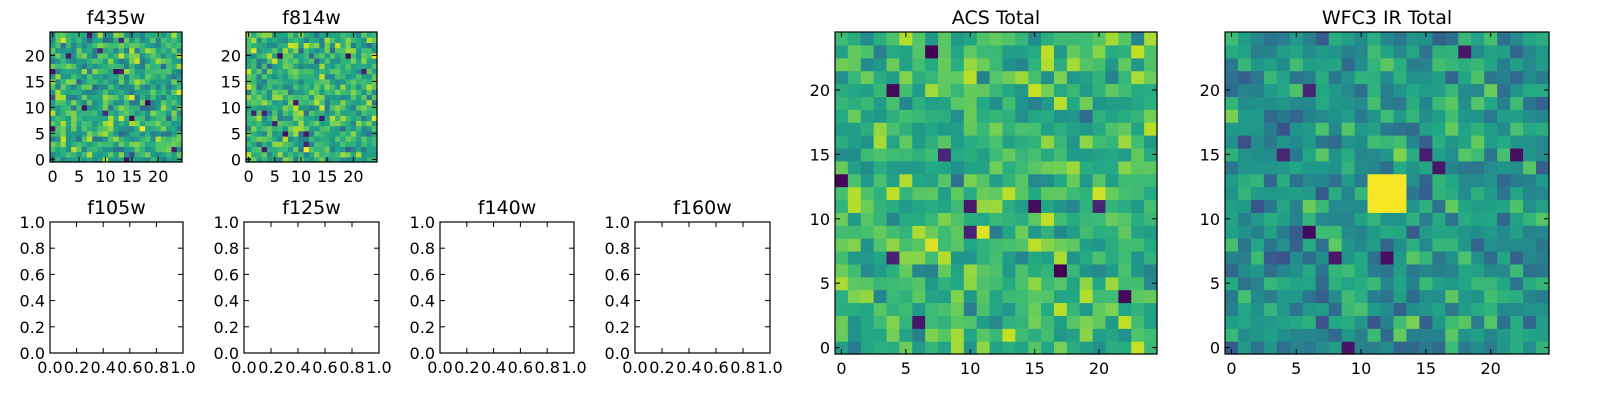  What do you see at coordinates (1099, 368) in the screenshot?
I see `x-tick-label: 20` at bounding box center [1099, 368].